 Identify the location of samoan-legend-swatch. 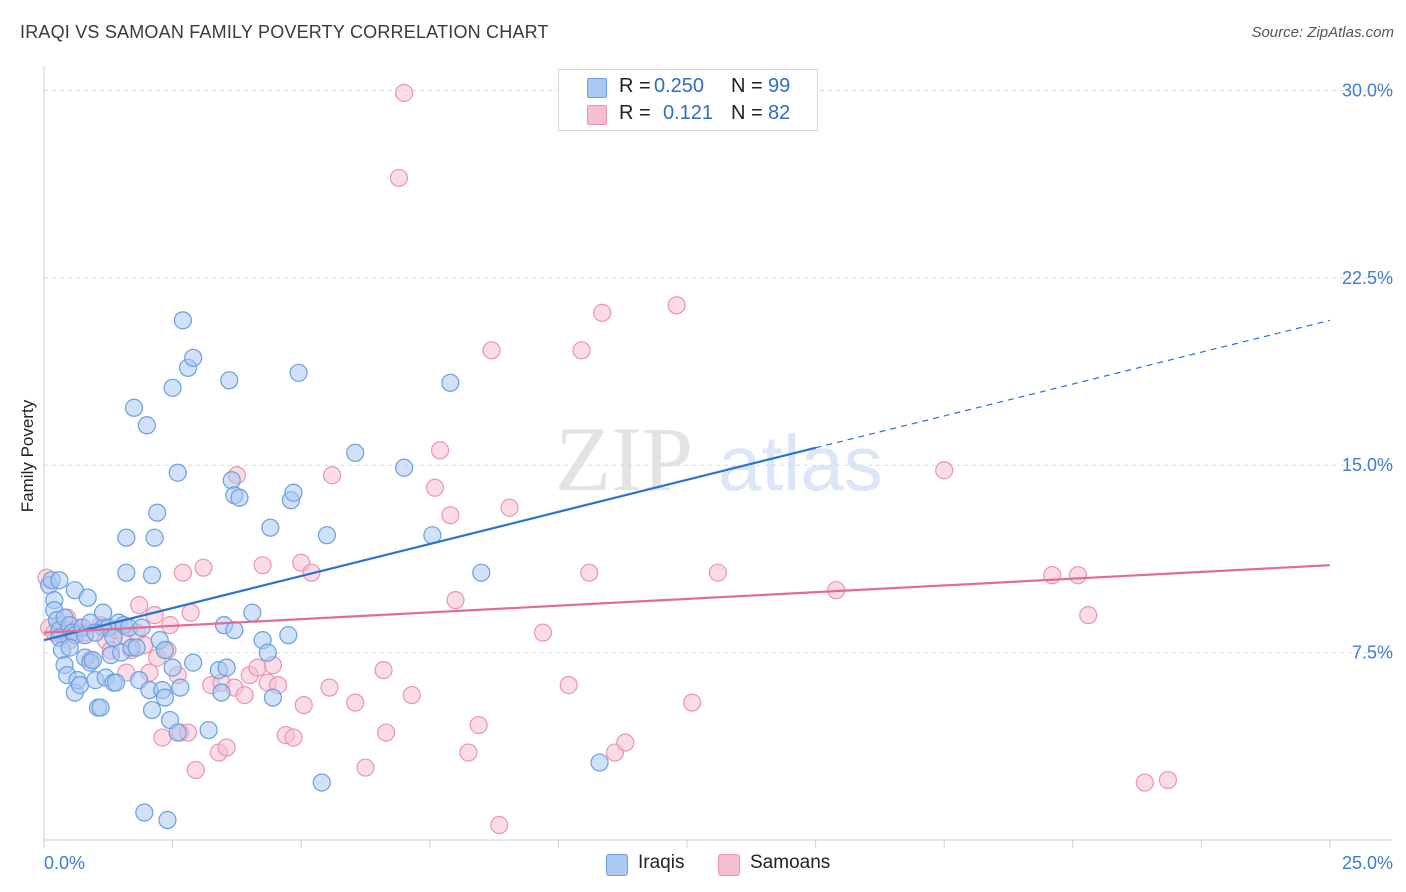
(729, 865).